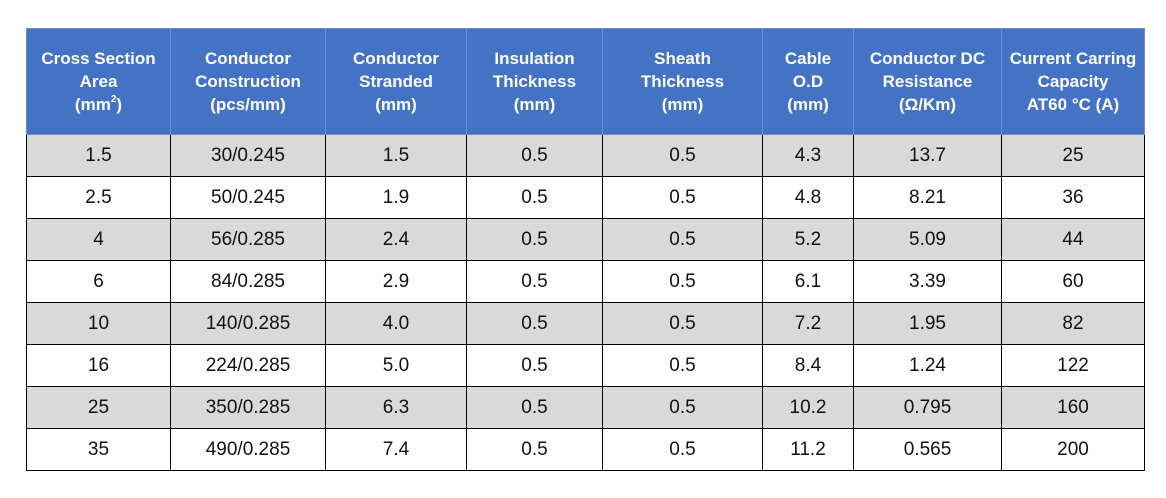 The image size is (1166, 498). I want to click on cell-construction: 224/0.285, so click(248, 365).